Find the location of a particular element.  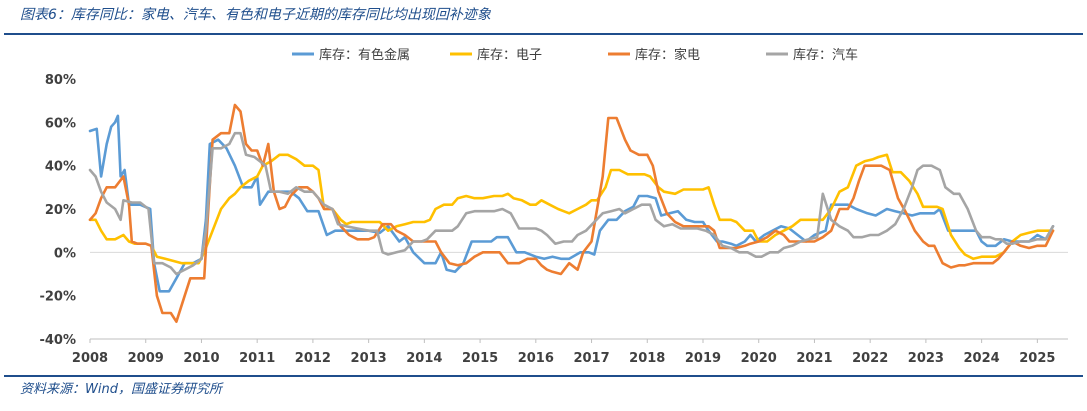

x-tick-label: 2014 is located at coordinates (424, 358).